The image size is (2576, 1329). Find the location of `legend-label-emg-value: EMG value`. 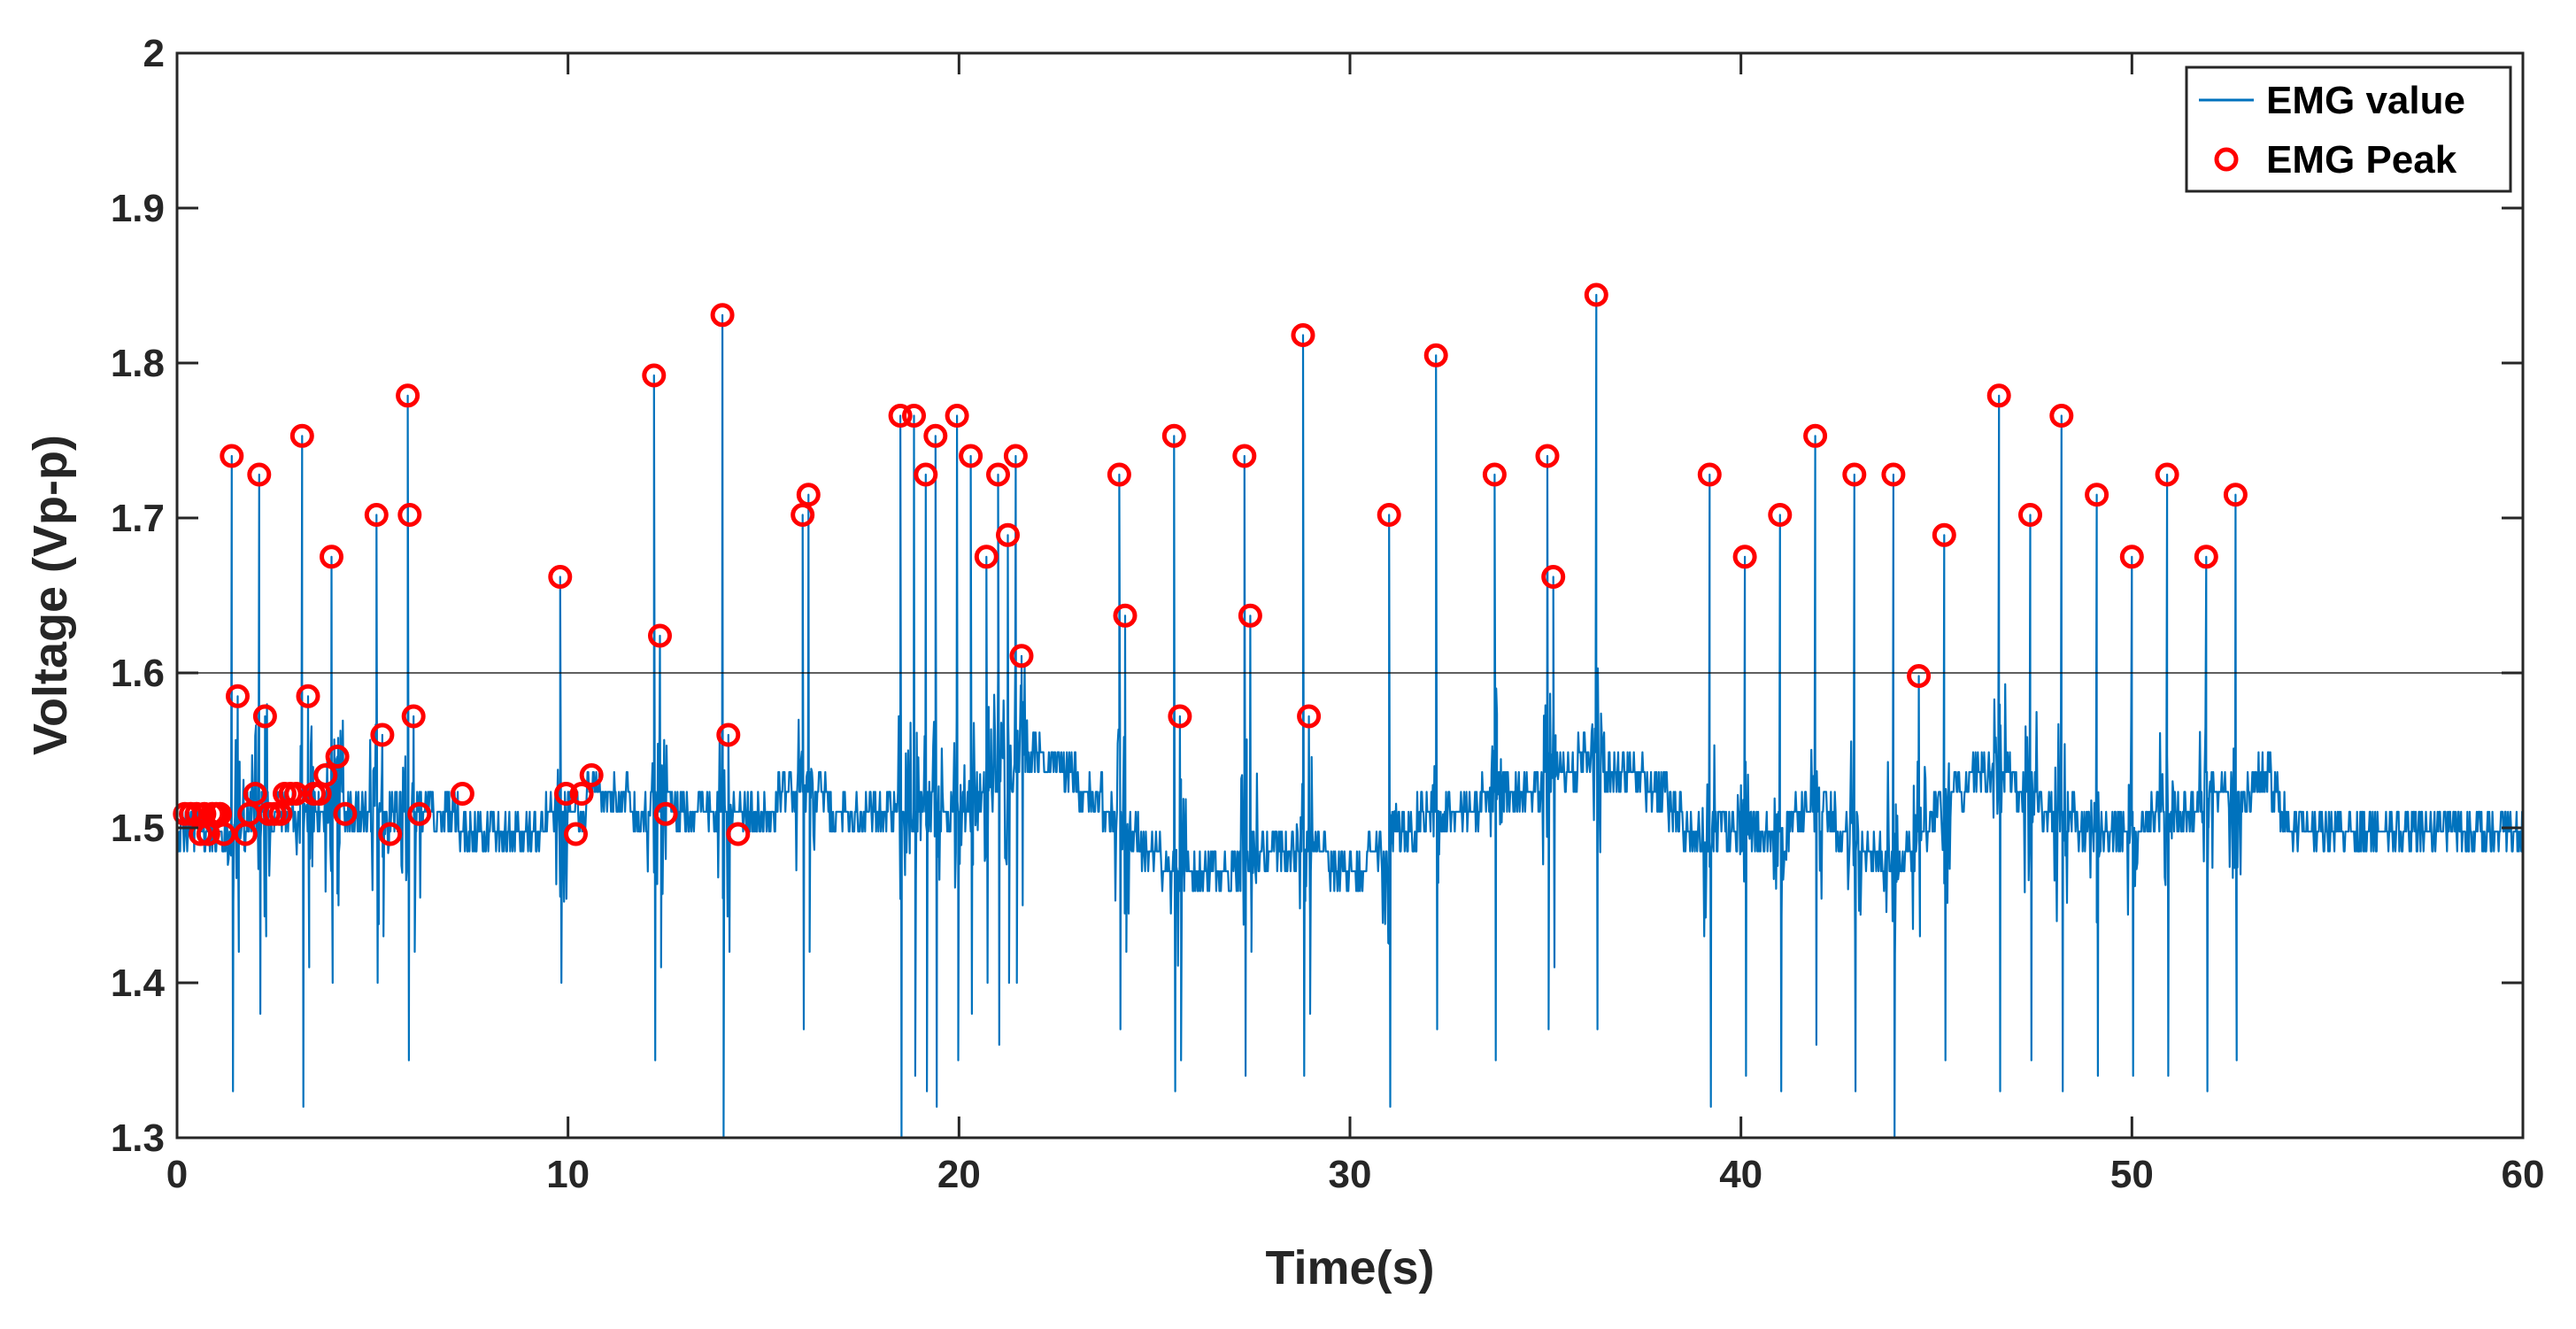

legend-label-emg-value: EMG value is located at coordinates (2365, 100).